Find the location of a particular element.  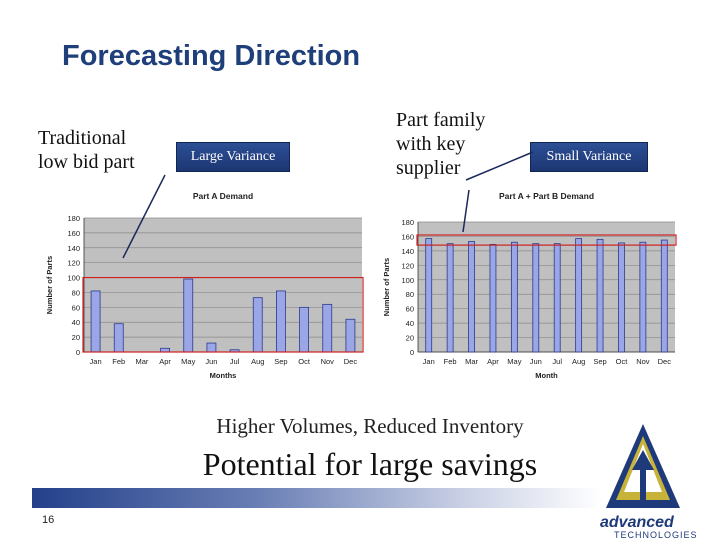

callout-part-family-line1: Part family is located at coordinates (441, 120).